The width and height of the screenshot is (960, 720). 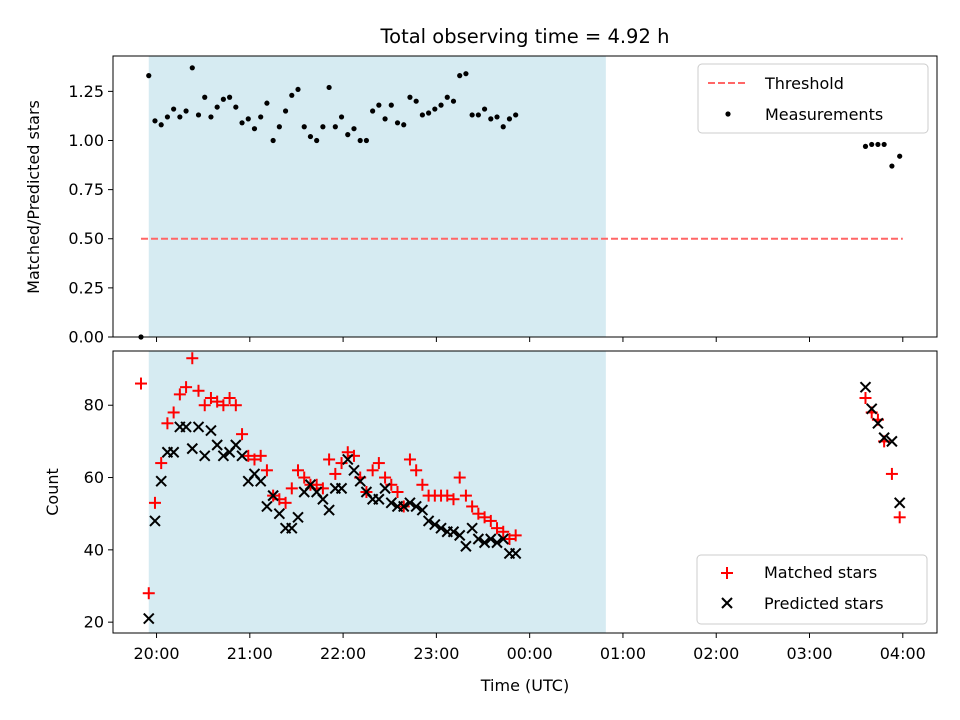 I want to click on legend-measurements-swatch, so click(x=728, y=114).